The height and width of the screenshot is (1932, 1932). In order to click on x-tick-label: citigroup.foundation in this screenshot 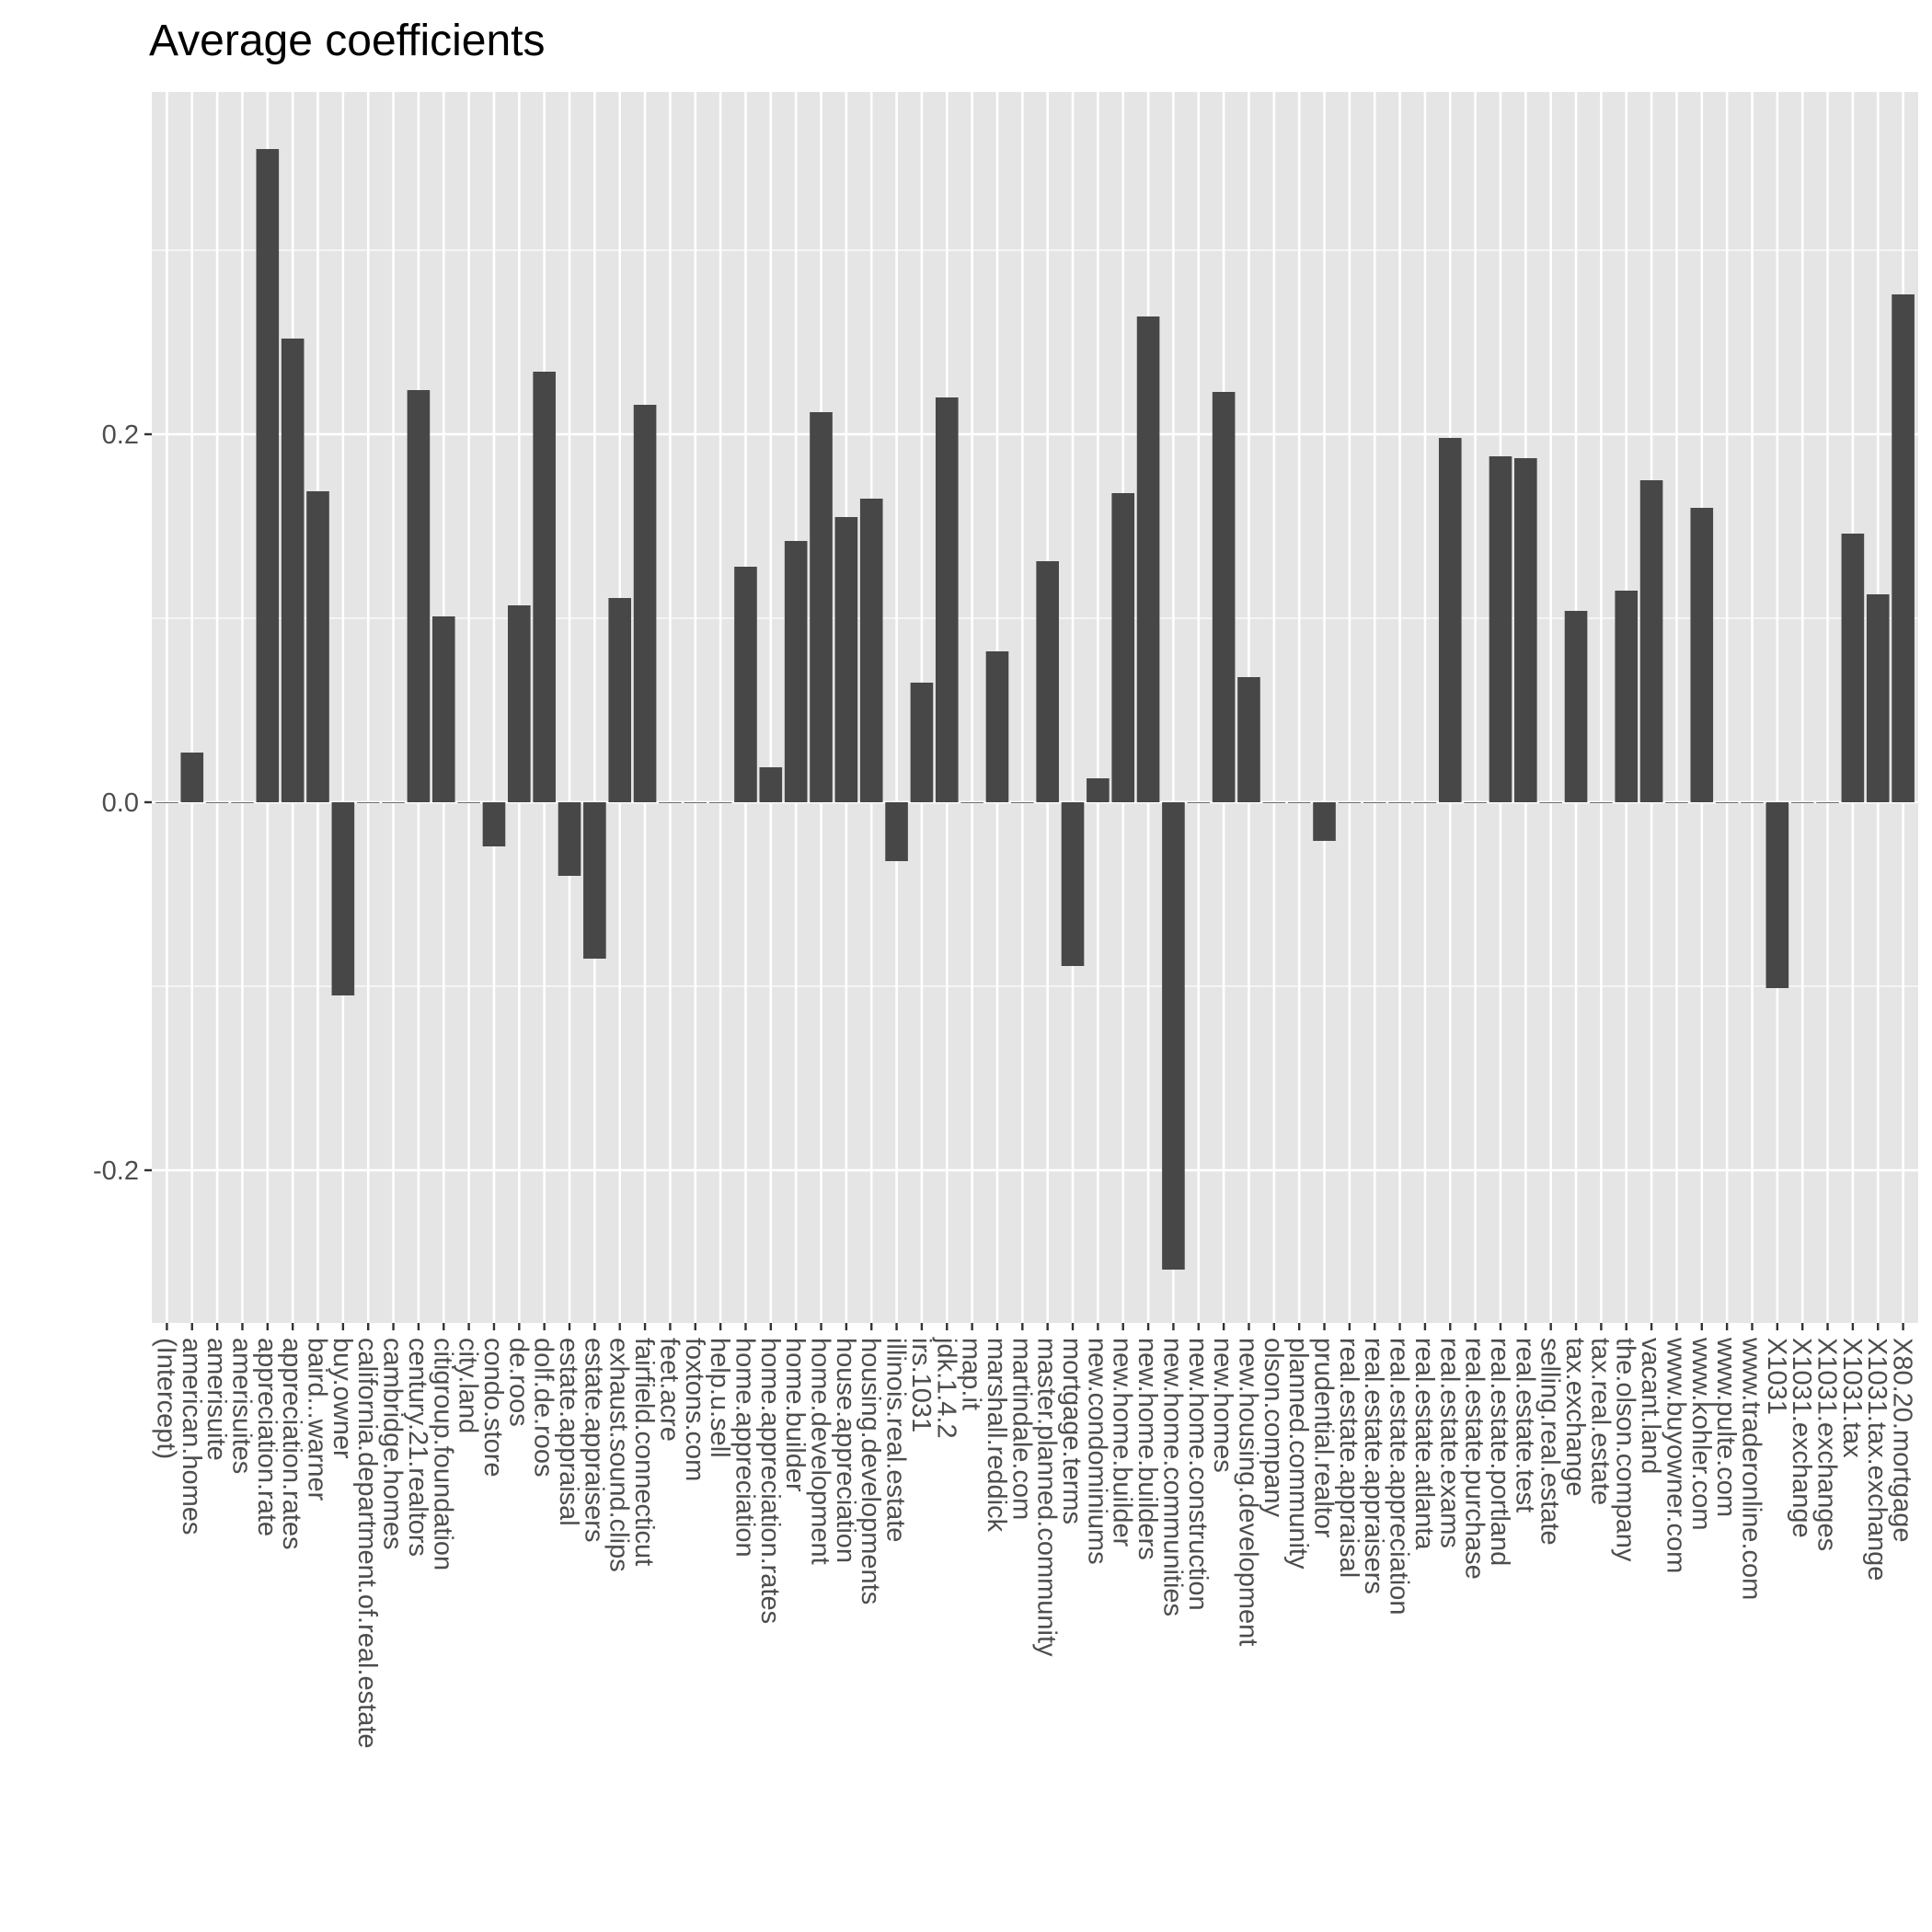, I will do `click(442, 1454)`.